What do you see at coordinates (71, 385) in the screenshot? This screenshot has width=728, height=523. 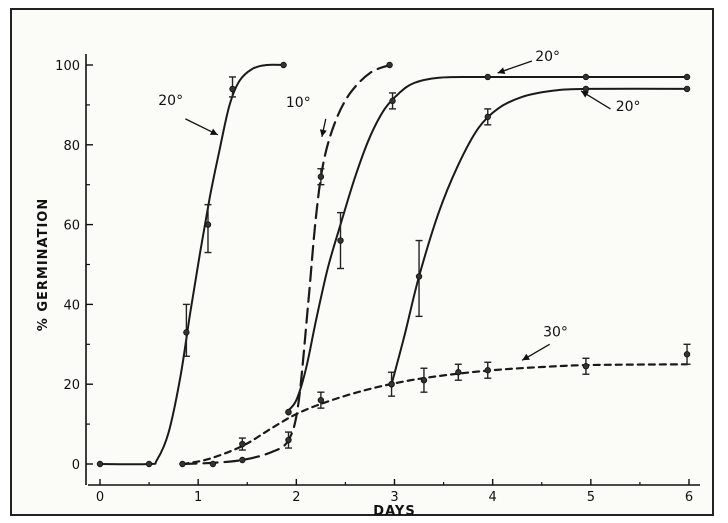 I see `y-tick-label: 20` at bounding box center [71, 385].